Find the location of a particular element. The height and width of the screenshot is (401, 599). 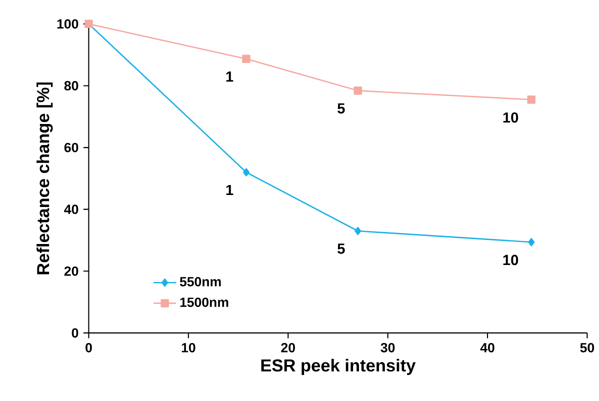

x-tick-label: 20 is located at coordinates (288, 348).